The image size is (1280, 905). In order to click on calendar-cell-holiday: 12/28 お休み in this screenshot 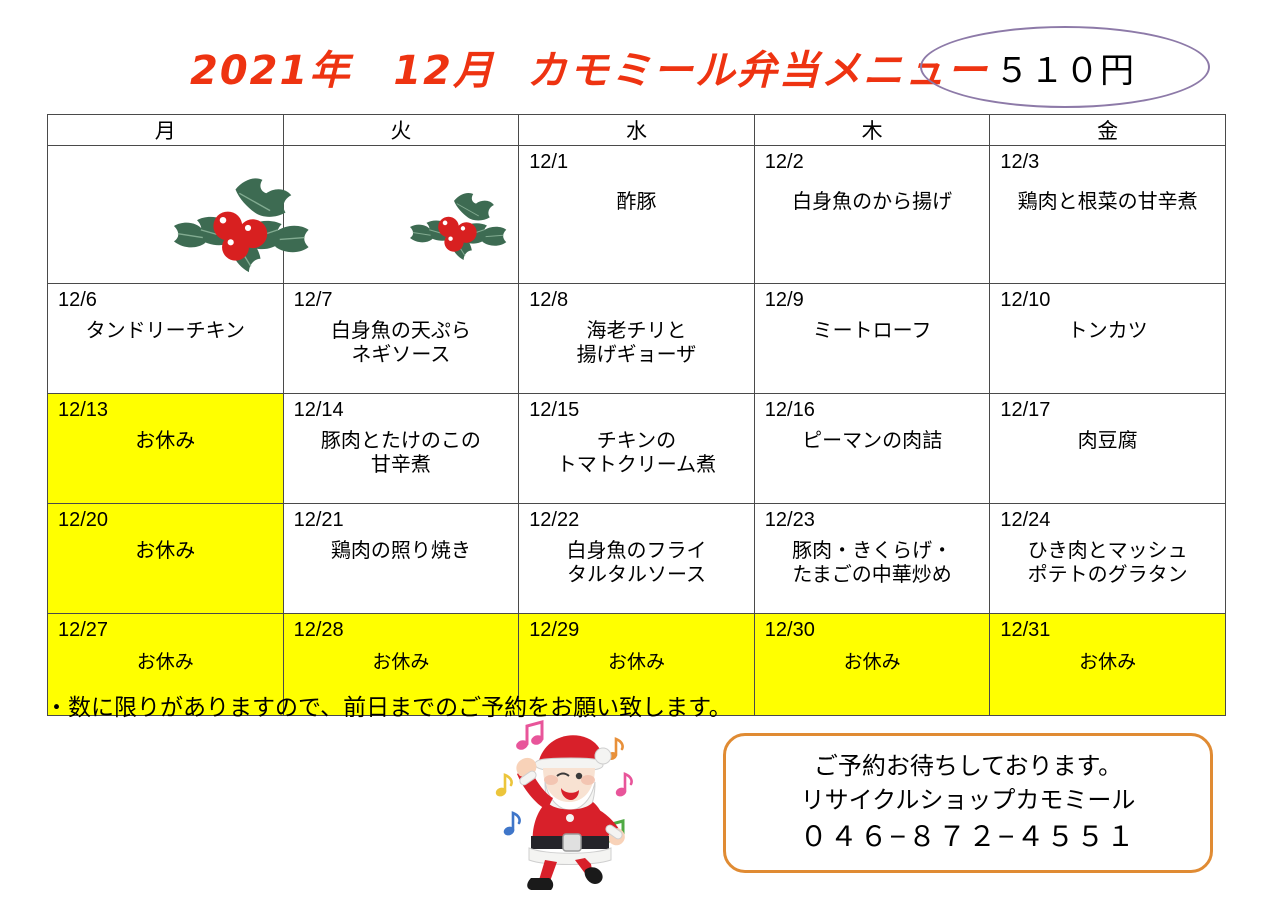, I will do `click(401, 664)`.